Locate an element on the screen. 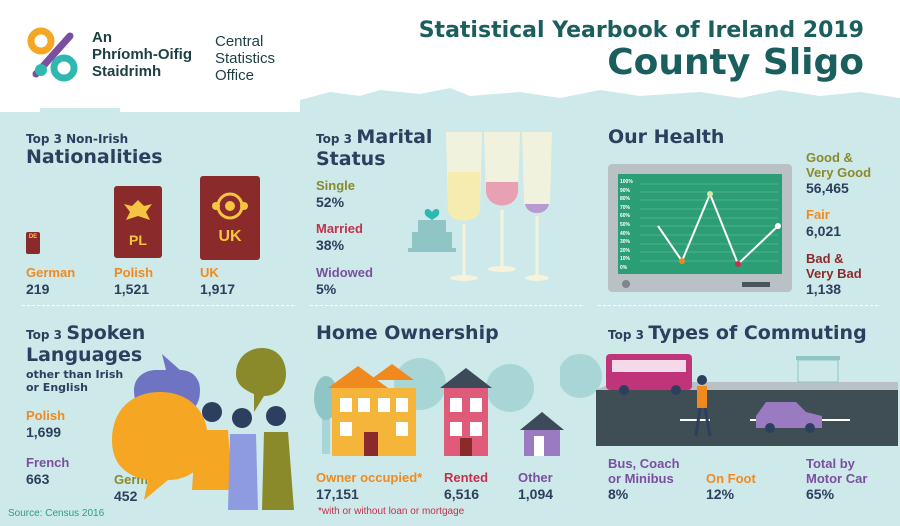 The image size is (900, 526). marital-title: Top 3 Marital is located at coordinates (374, 137).